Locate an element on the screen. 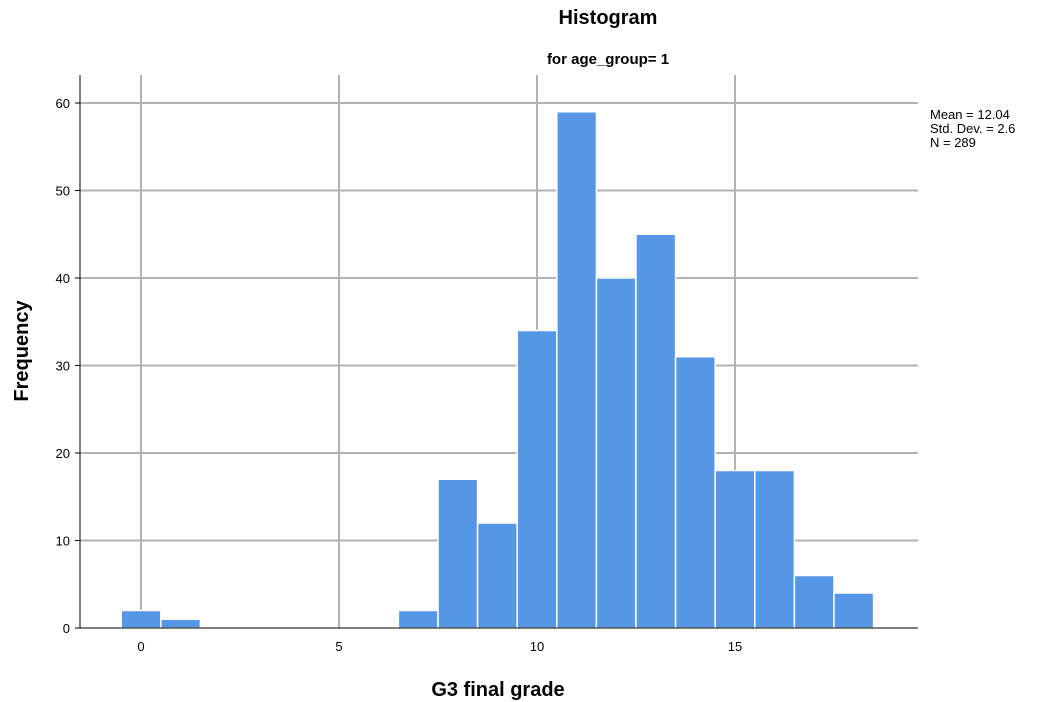 The height and width of the screenshot is (702, 1041). x-axis-label: G3 final grade is located at coordinates (497, 690).